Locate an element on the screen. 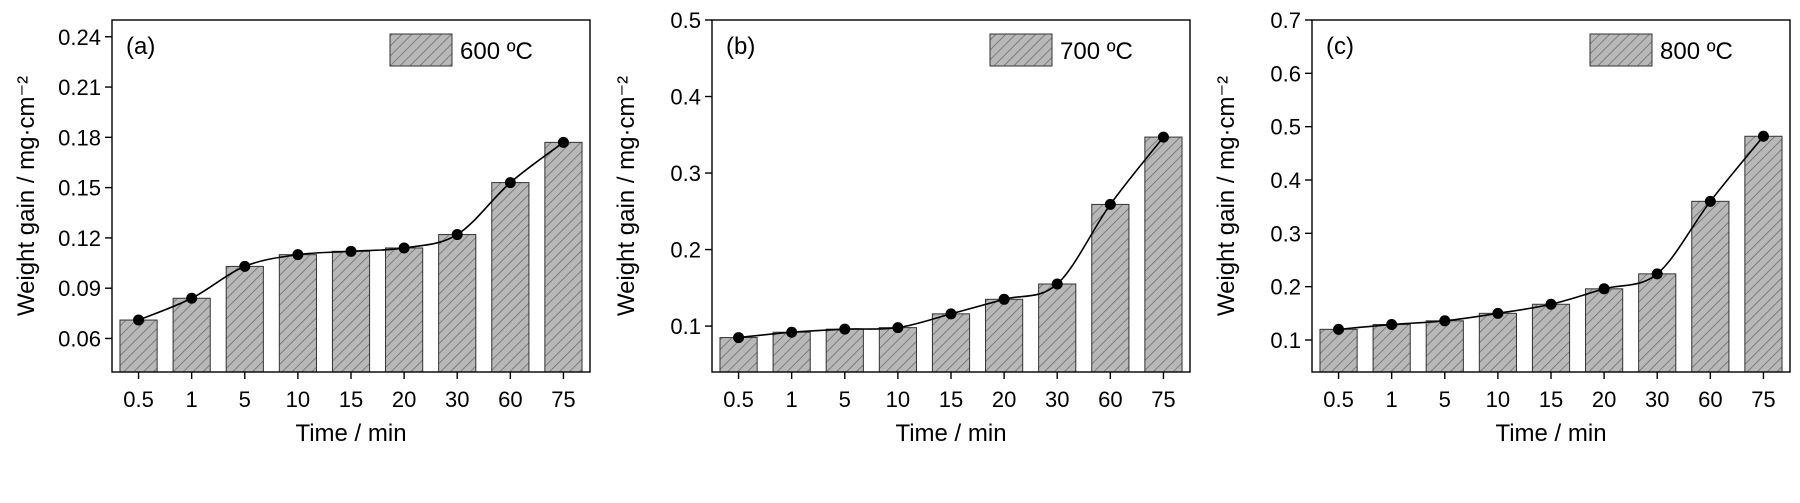 Image resolution: width=1800 pixels, height=503 pixels. y-tick-label: 0.18 is located at coordinates (79, 137).